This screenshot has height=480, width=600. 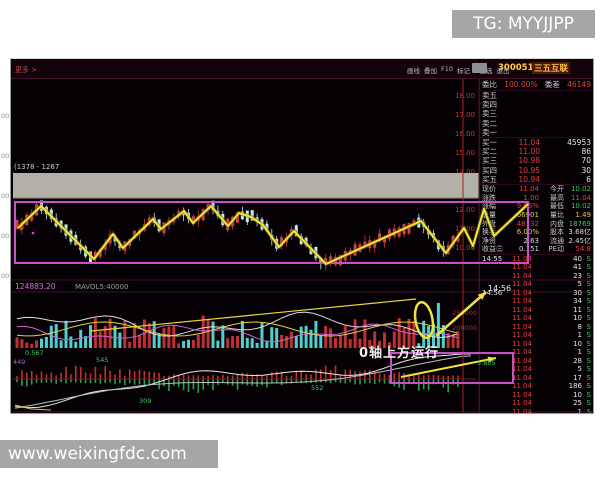 What do you see at coordinates (413, 71) in the screenshot?
I see `toolbar-item: 画线` at bounding box center [413, 71].